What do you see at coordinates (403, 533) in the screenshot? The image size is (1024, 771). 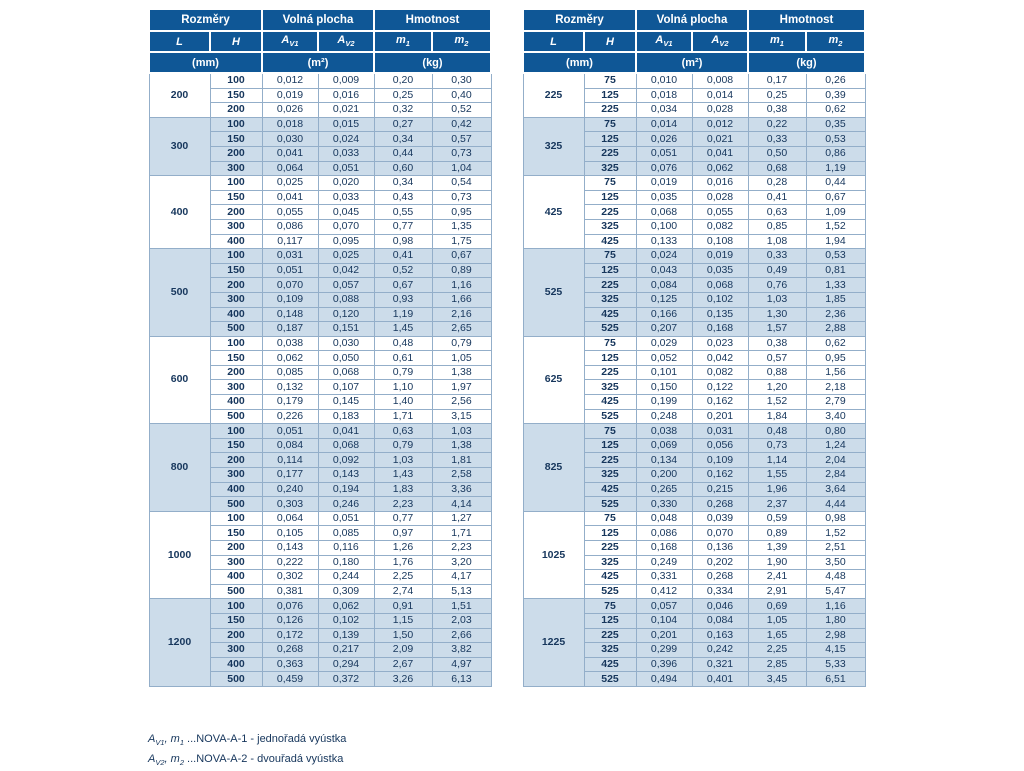 I see `value-cell: 0,97` at bounding box center [403, 533].